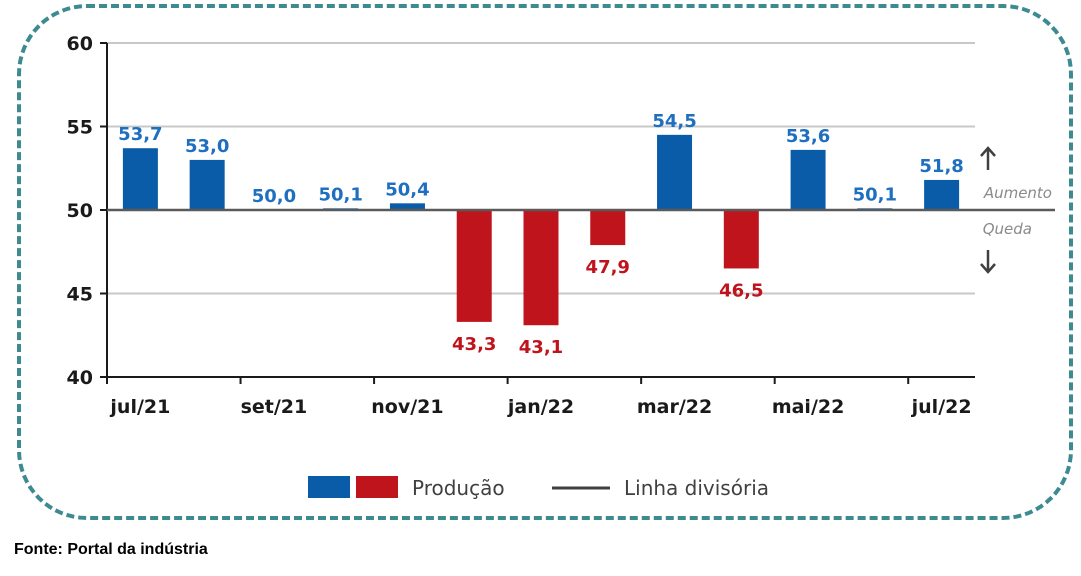  What do you see at coordinates (111, 549) in the screenshot?
I see `source-note: Fonte: Portal da indústria` at bounding box center [111, 549].